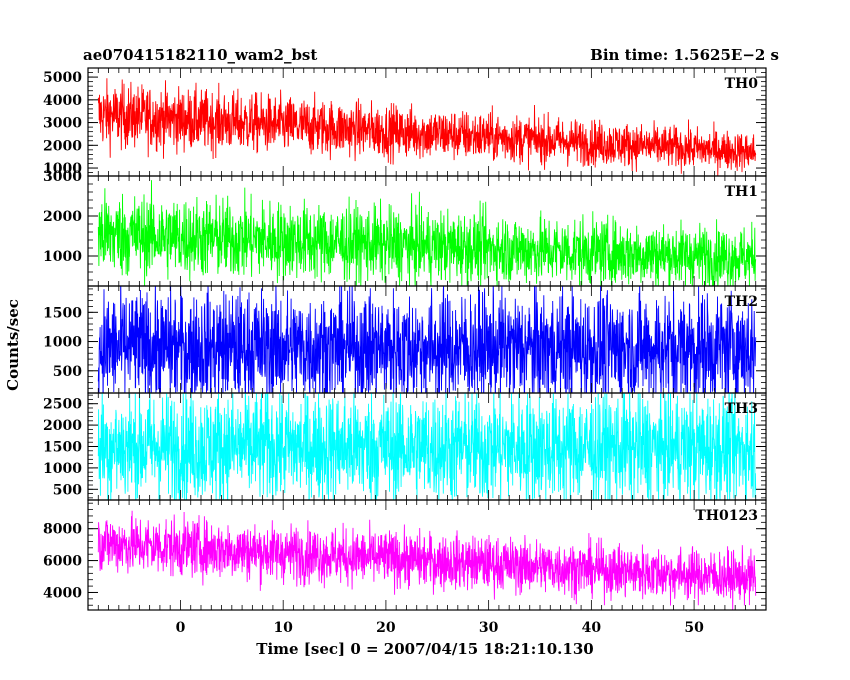 The width and height of the screenshot is (850, 680). I want to click on x-tick-label: 30, so click(489, 628).